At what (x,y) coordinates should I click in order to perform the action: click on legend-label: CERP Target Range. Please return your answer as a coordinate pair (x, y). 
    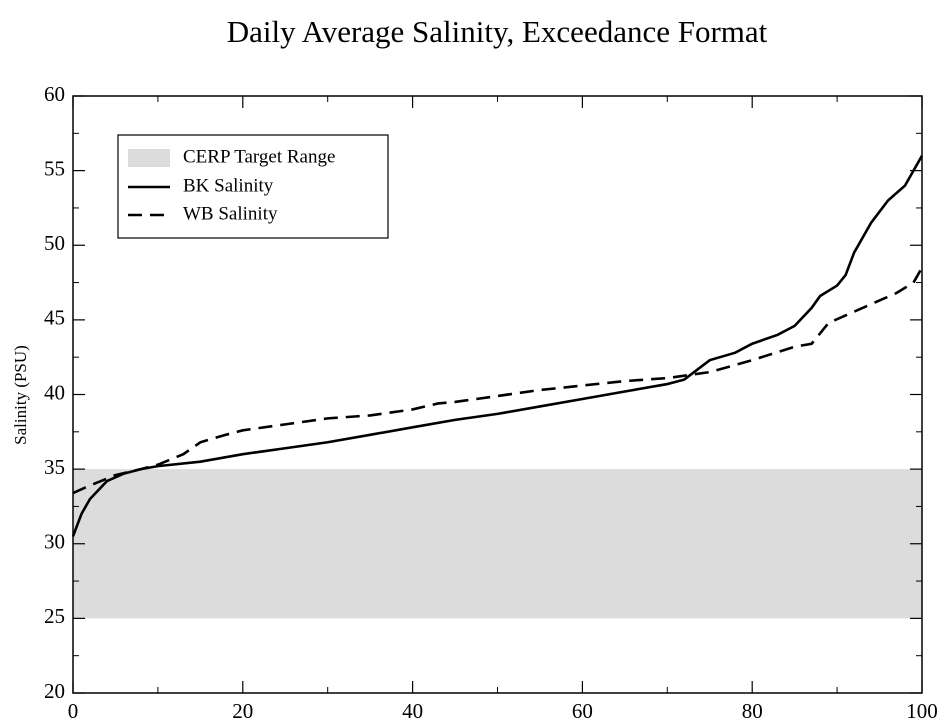
    Looking at the image, I should click on (259, 156).